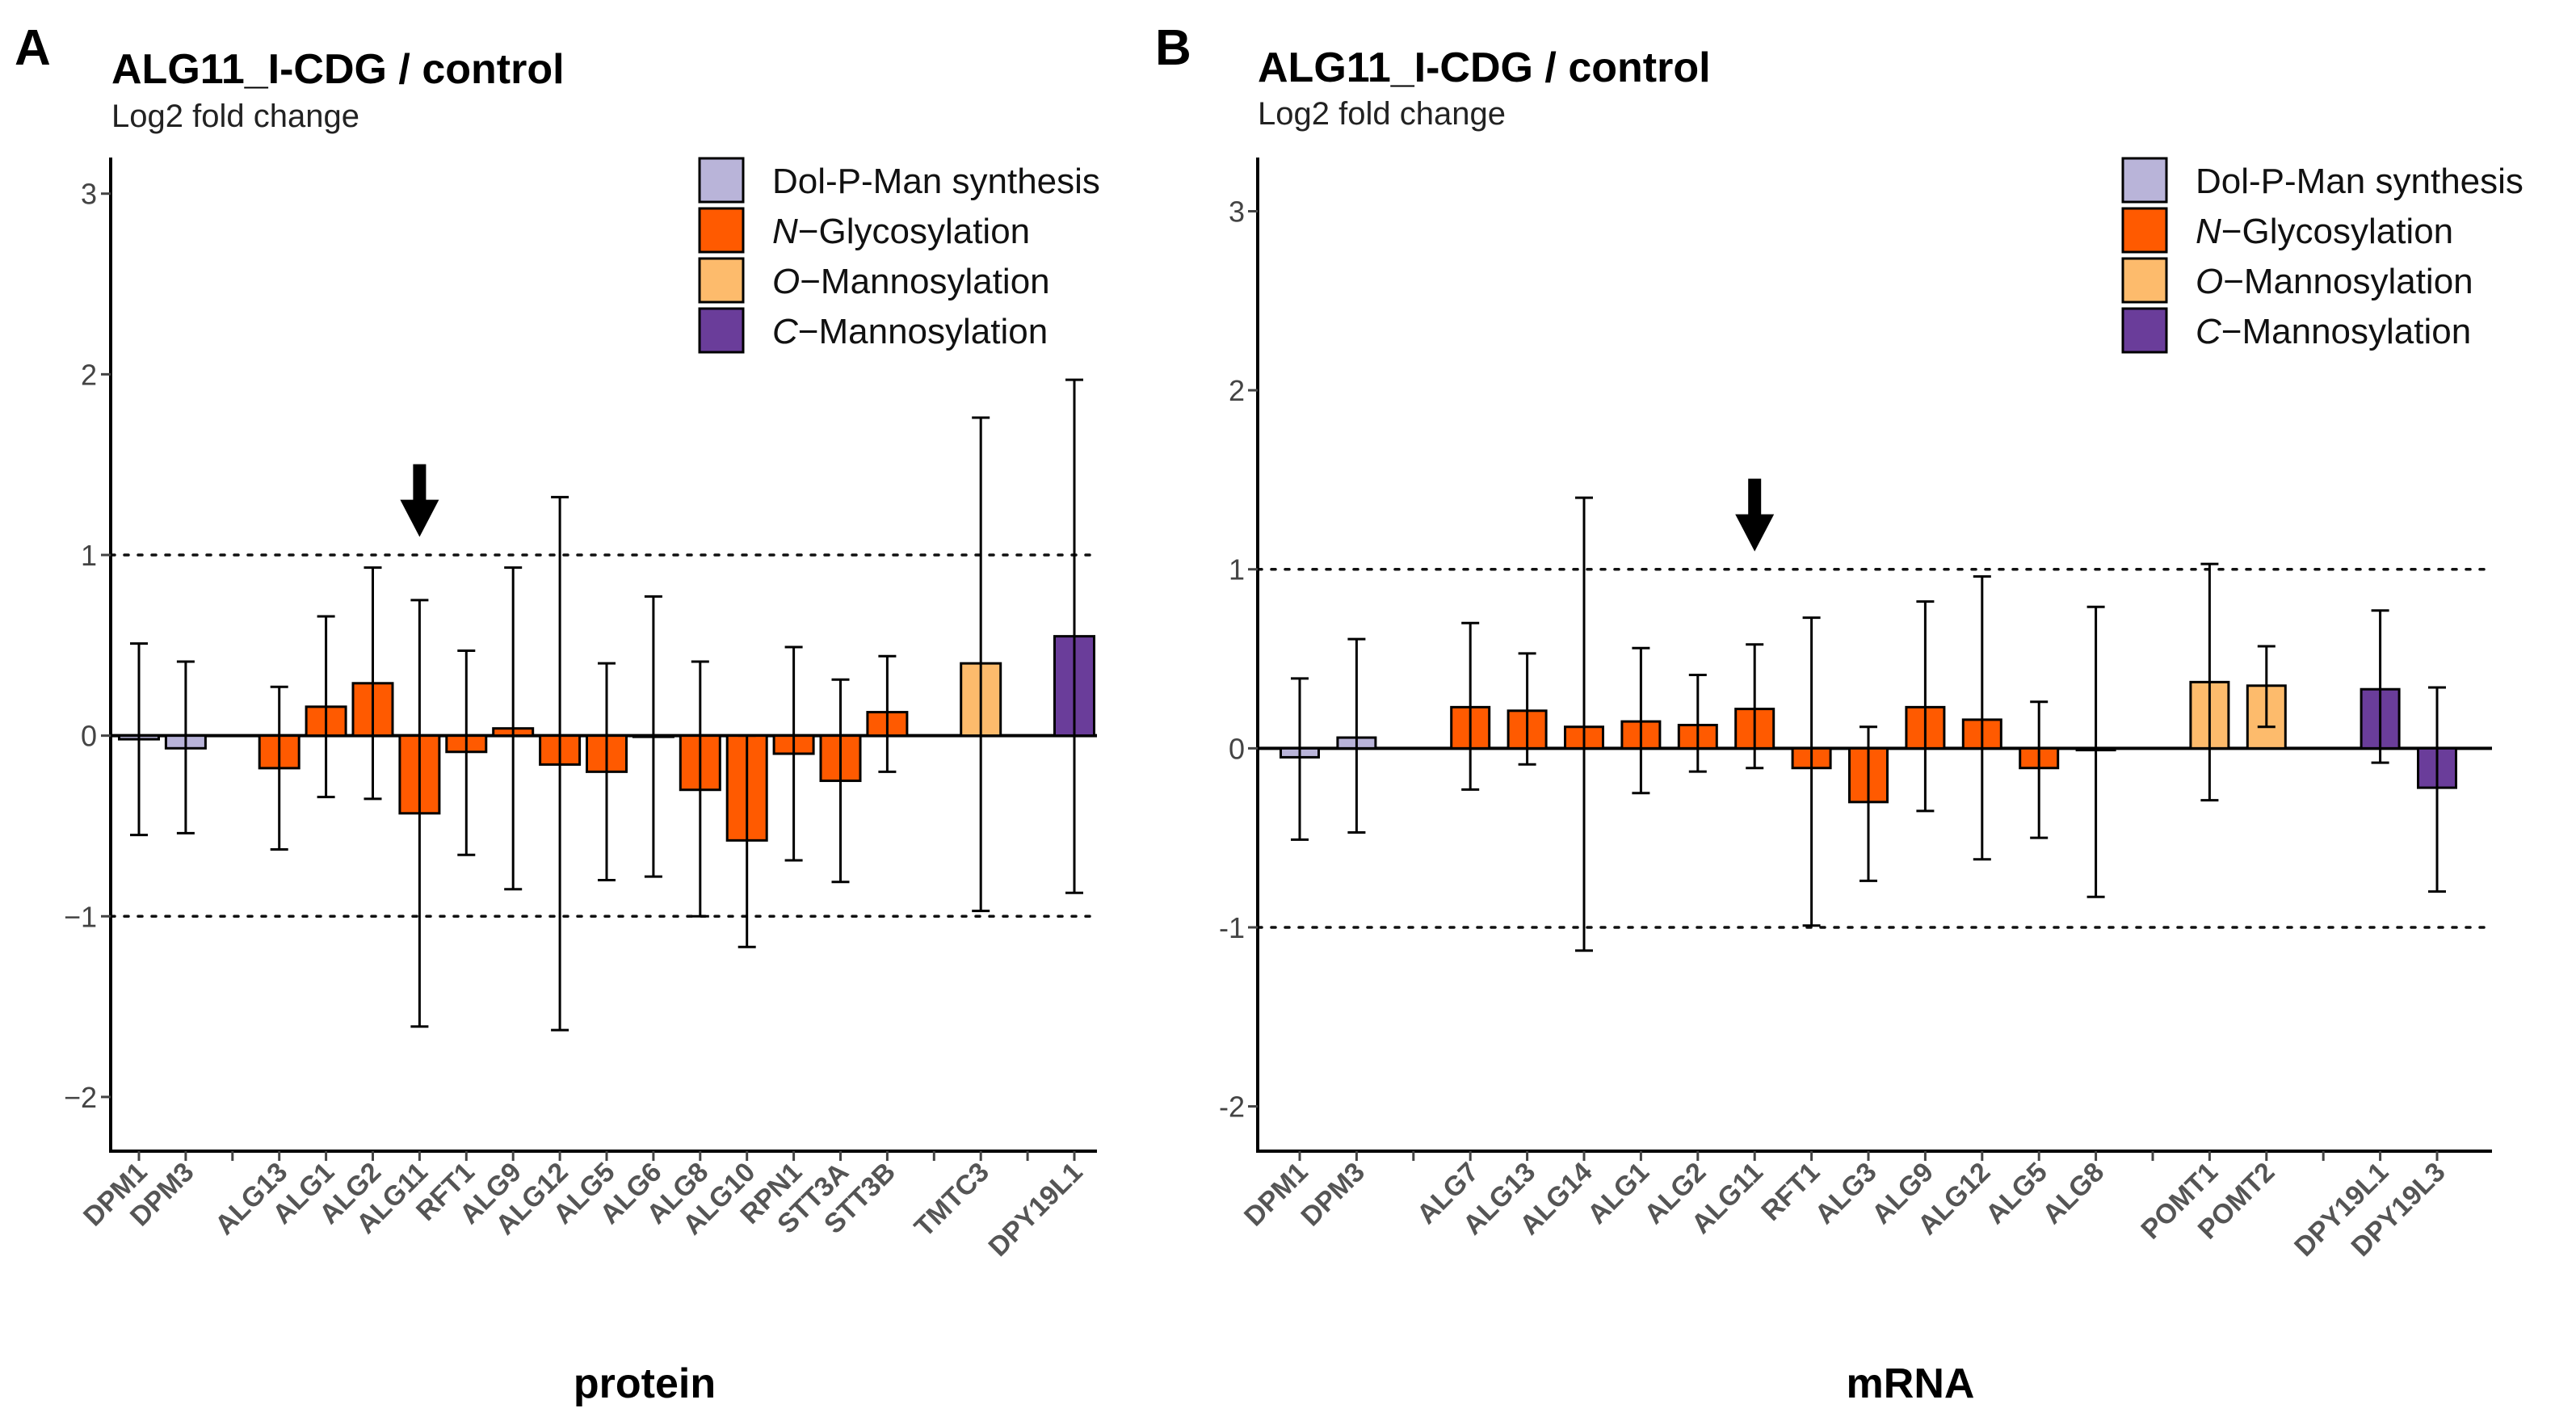 Image resolution: width=2576 pixels, height=1425 pixels. Describe the element at coordinates (1232, 927) in the screenshot. I see `y-tick-label: -1` at that location.